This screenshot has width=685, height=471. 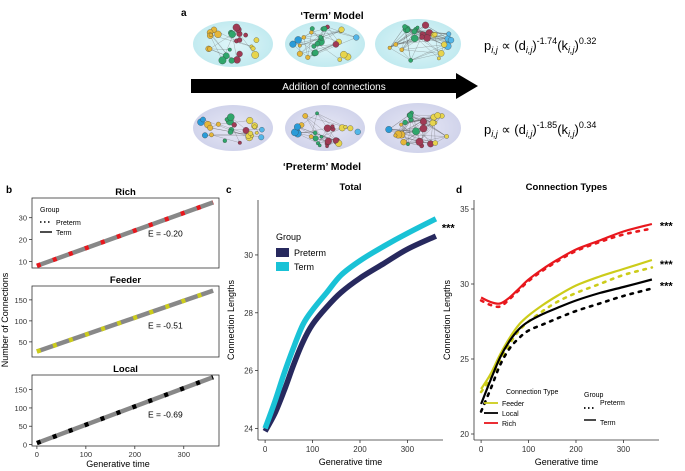 What do you see at coordinates (608, 423) in the screenshot?
I see `legend-label-term: Term` at bounding box center [608, 423].